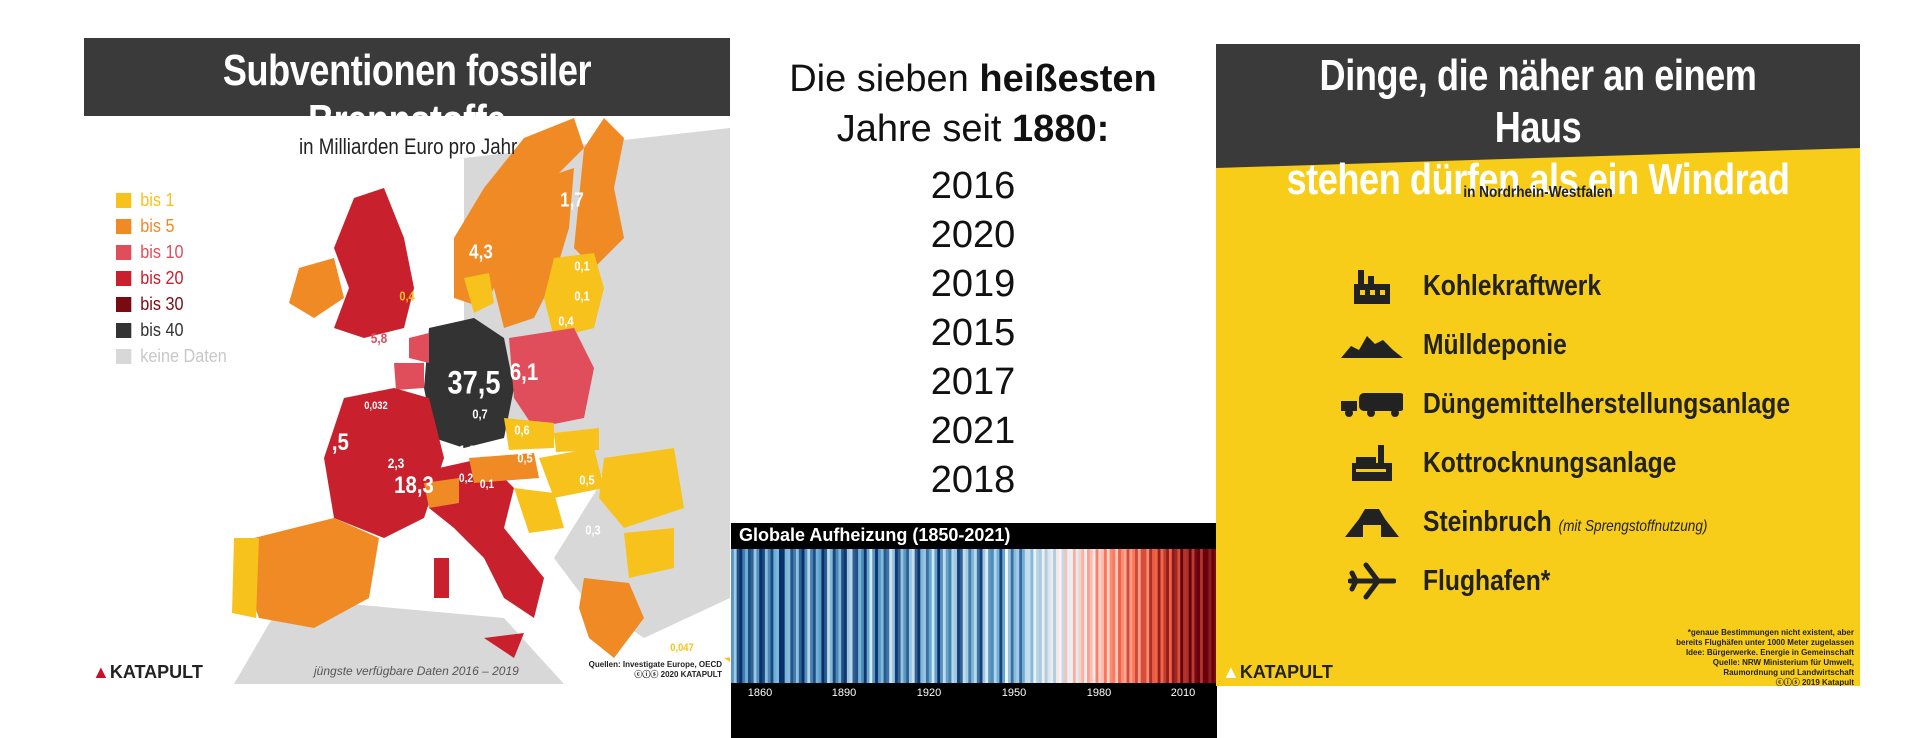 This screenshot has width=1920, height=738. I want to click on years-list: 2016 2020 2019 2015 2017 2021 2018, so click(973, 333).